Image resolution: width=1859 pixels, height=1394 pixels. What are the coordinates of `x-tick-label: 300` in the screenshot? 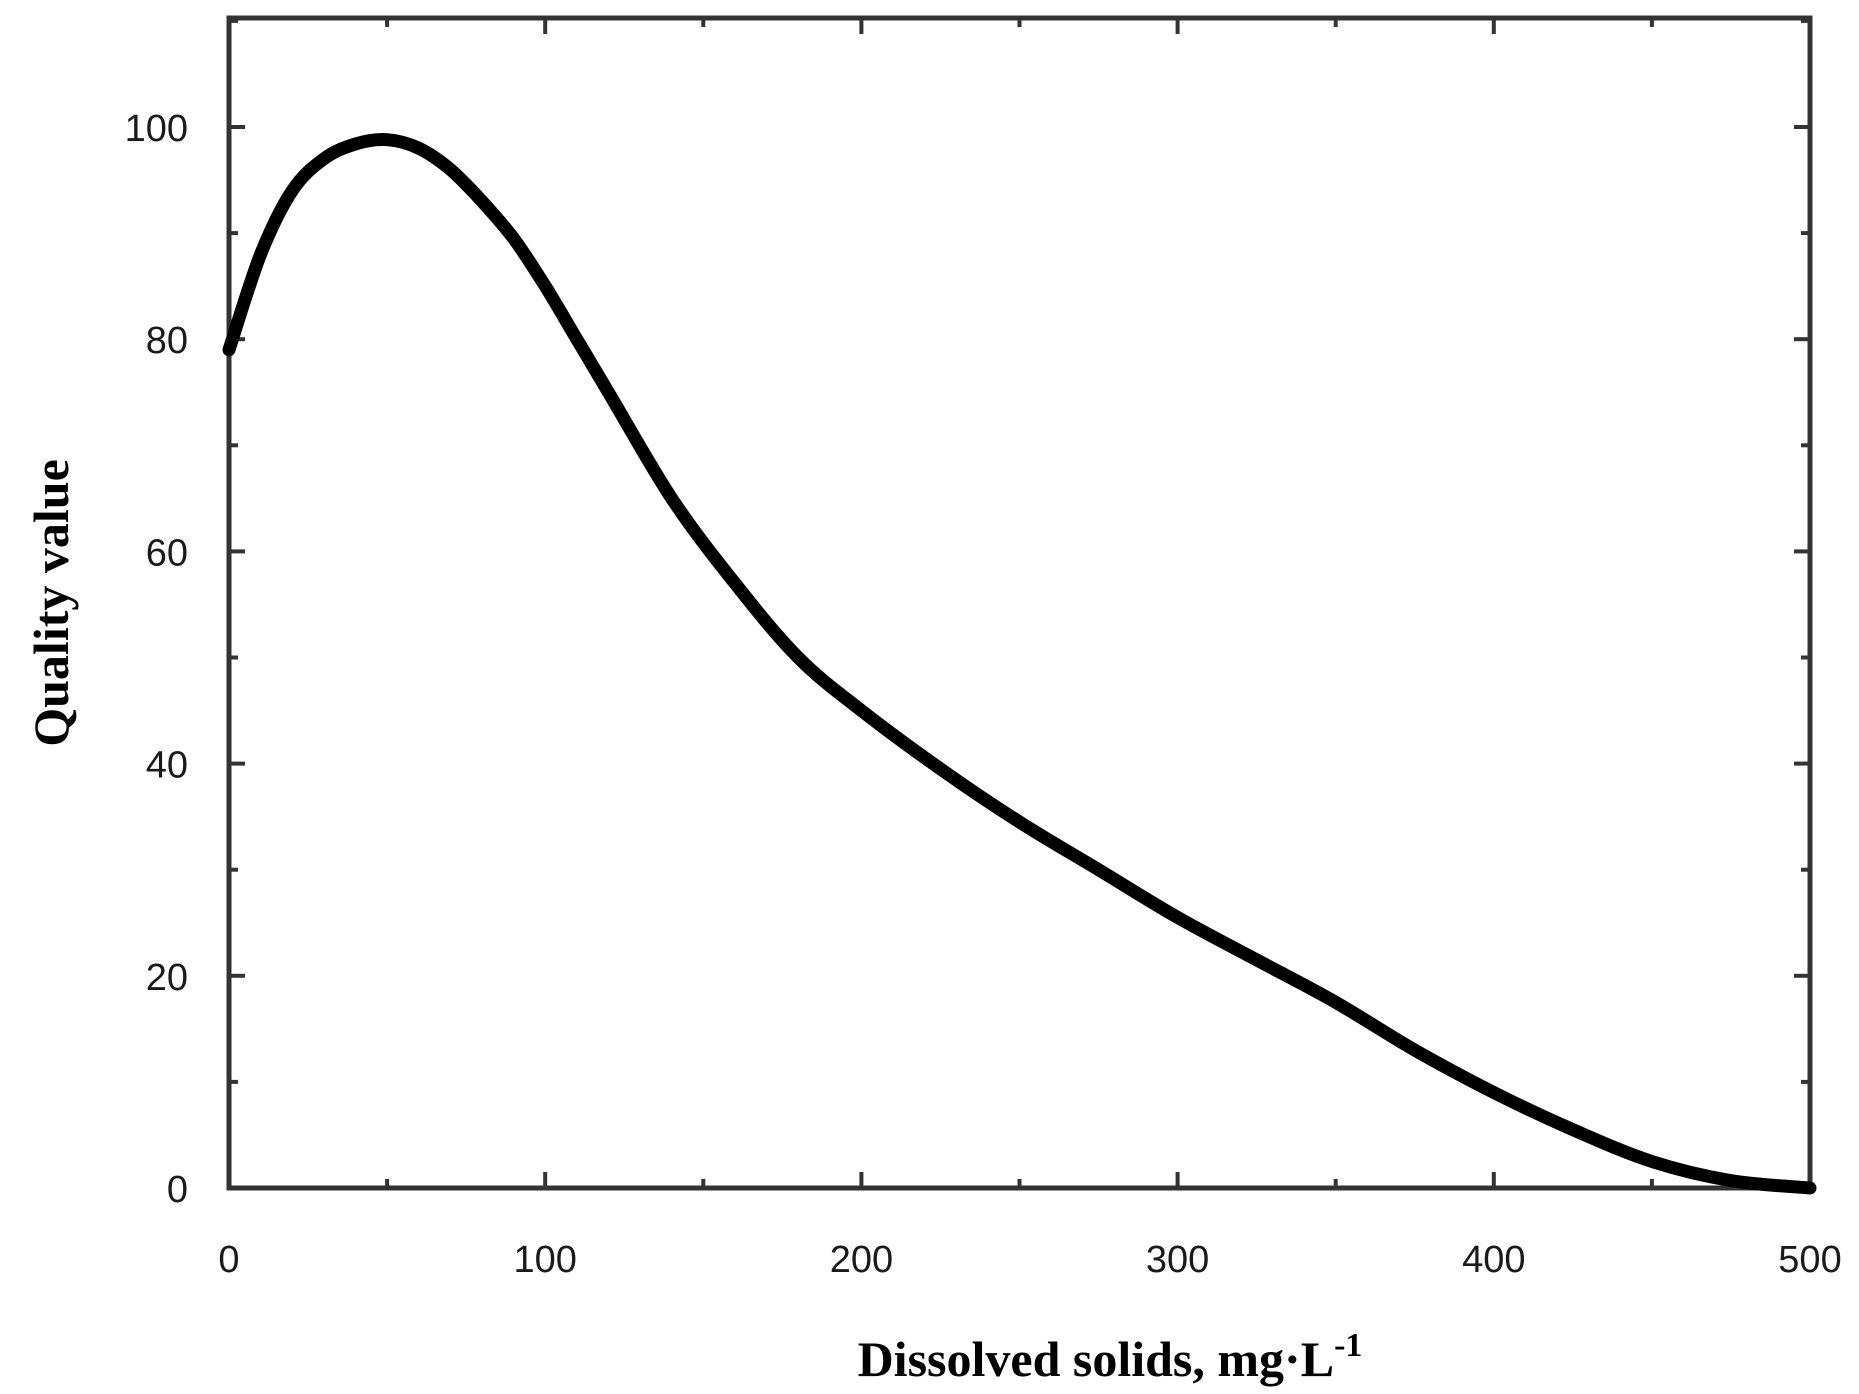 It's located at (1177, 1260).